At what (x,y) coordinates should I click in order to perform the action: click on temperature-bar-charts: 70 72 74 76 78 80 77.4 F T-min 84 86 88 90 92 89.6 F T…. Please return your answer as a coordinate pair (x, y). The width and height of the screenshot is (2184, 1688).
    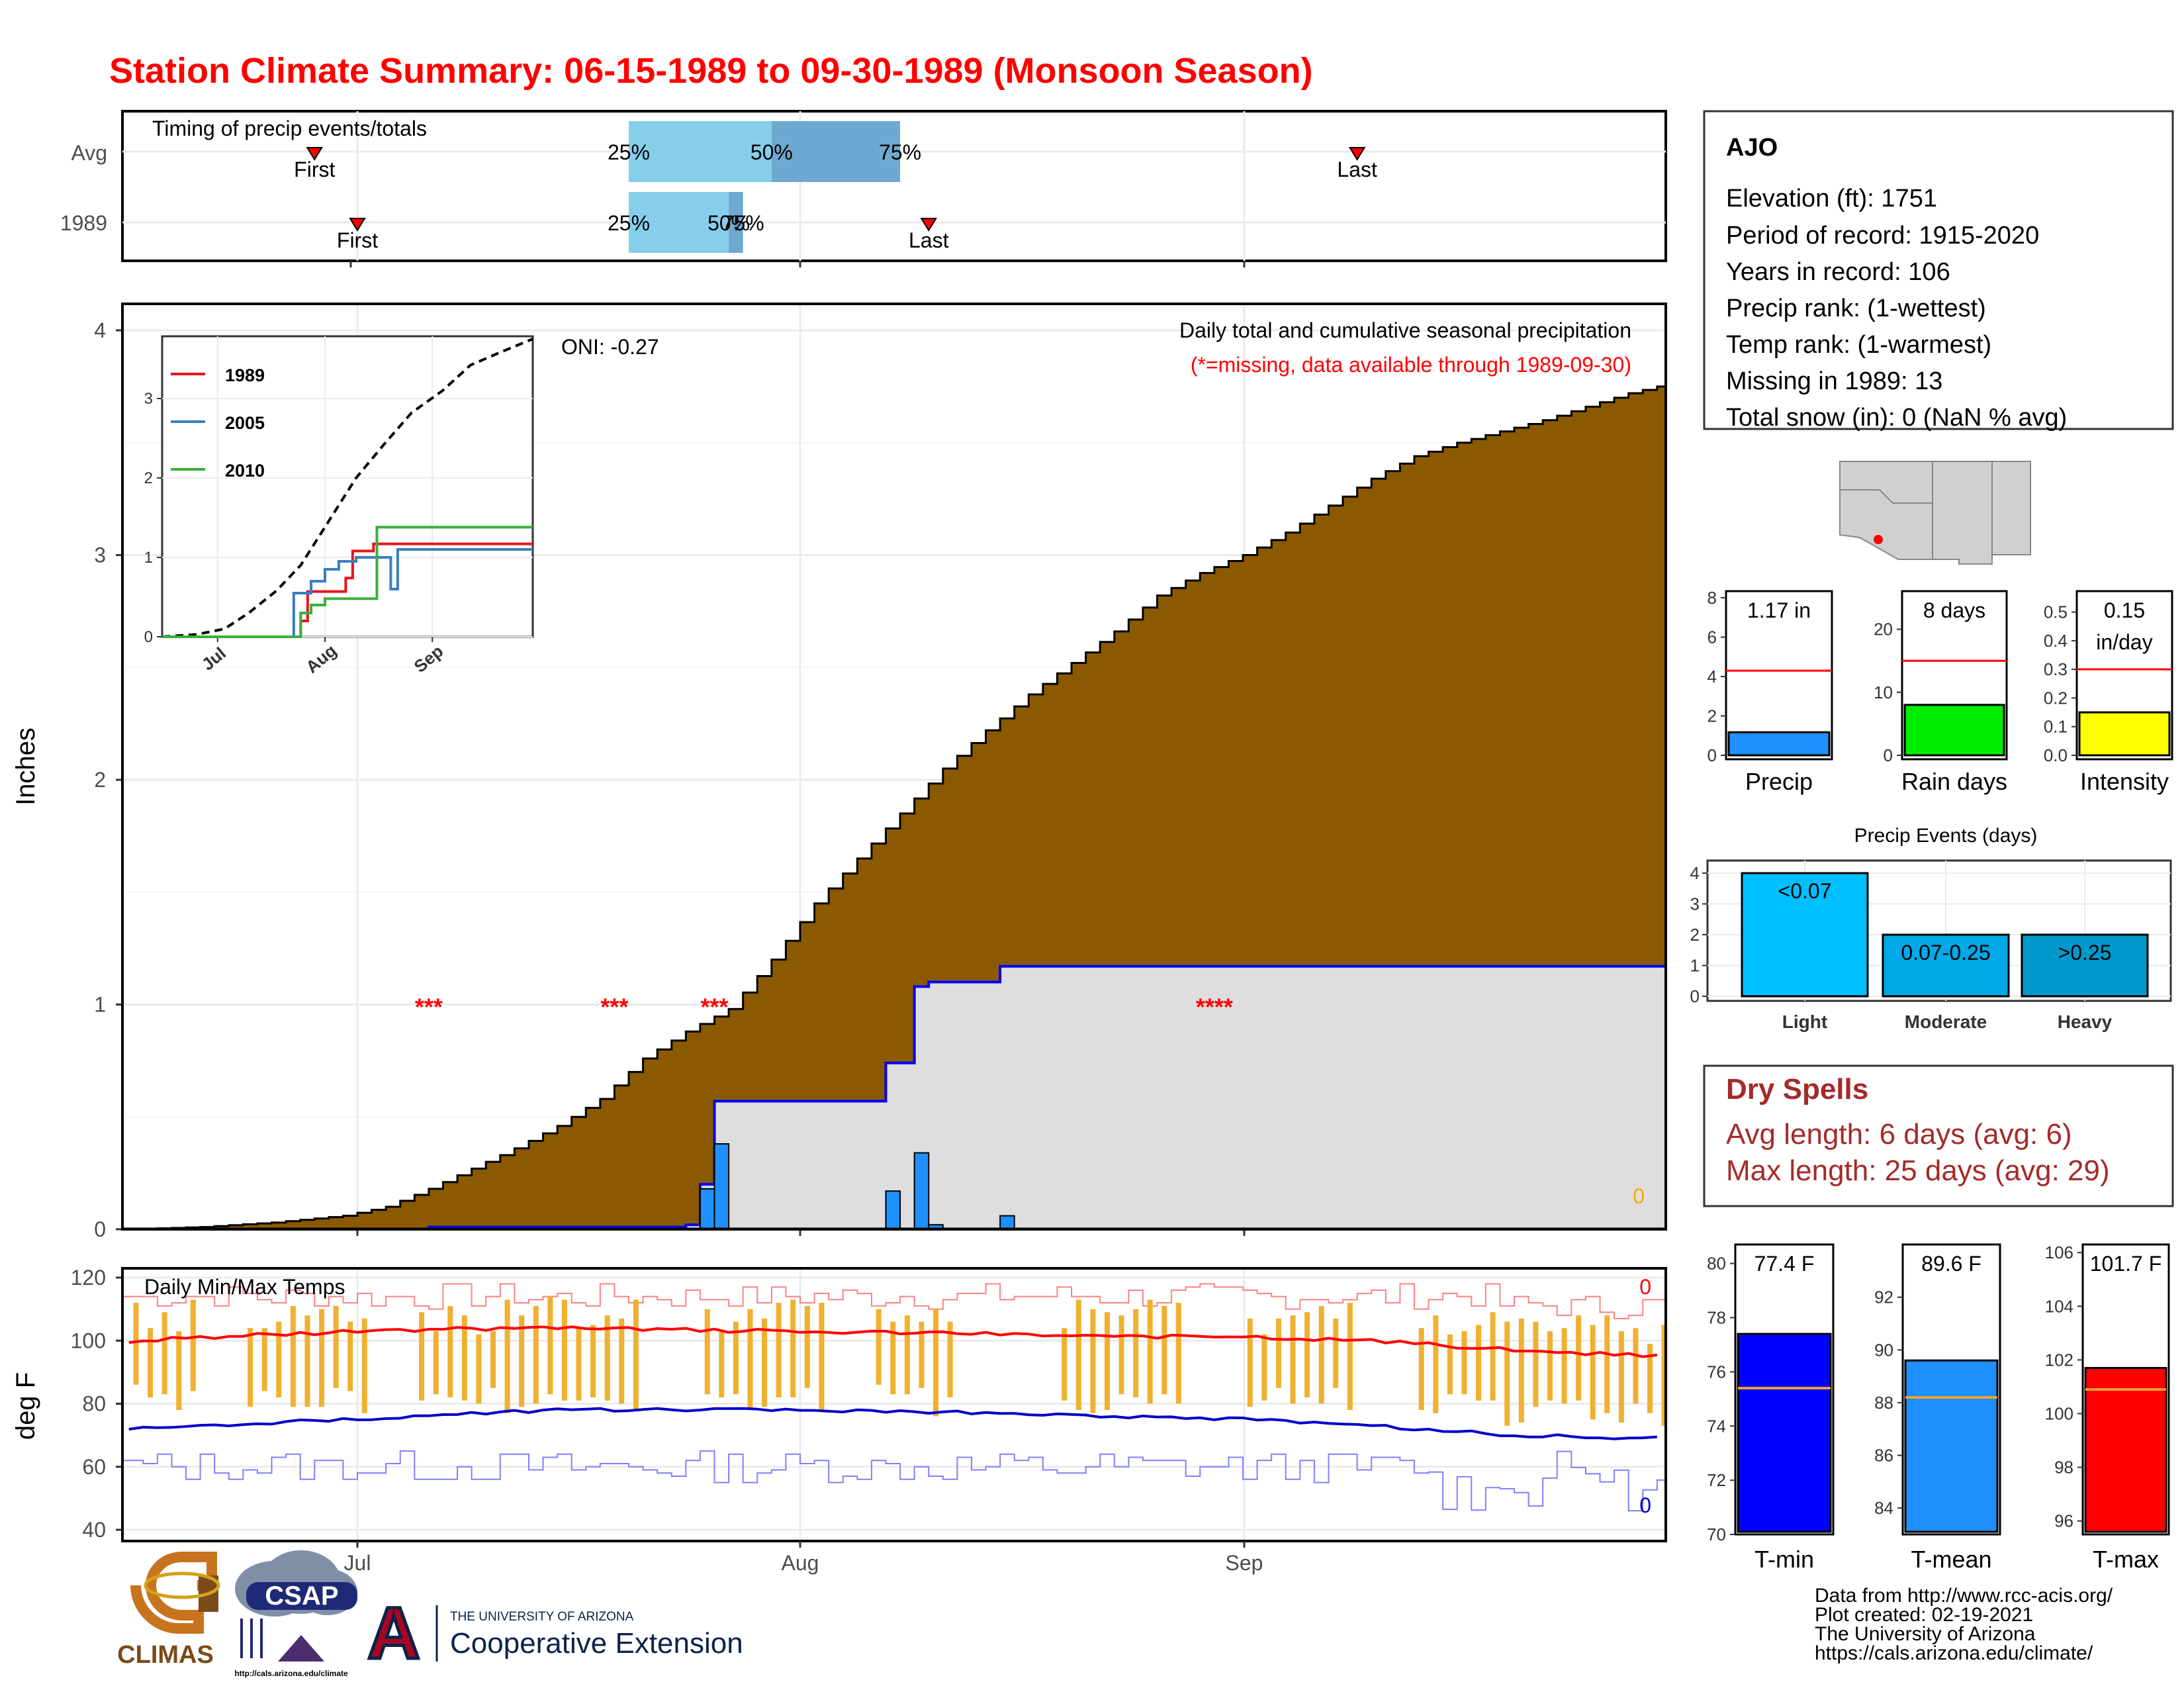
    Looking at the image, I should click on (1939, 1408).